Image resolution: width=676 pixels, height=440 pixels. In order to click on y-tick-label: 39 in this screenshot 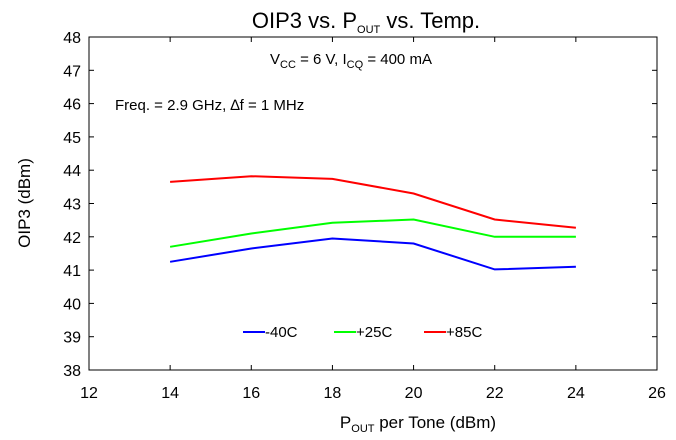, I will do `click(72, 338)`.